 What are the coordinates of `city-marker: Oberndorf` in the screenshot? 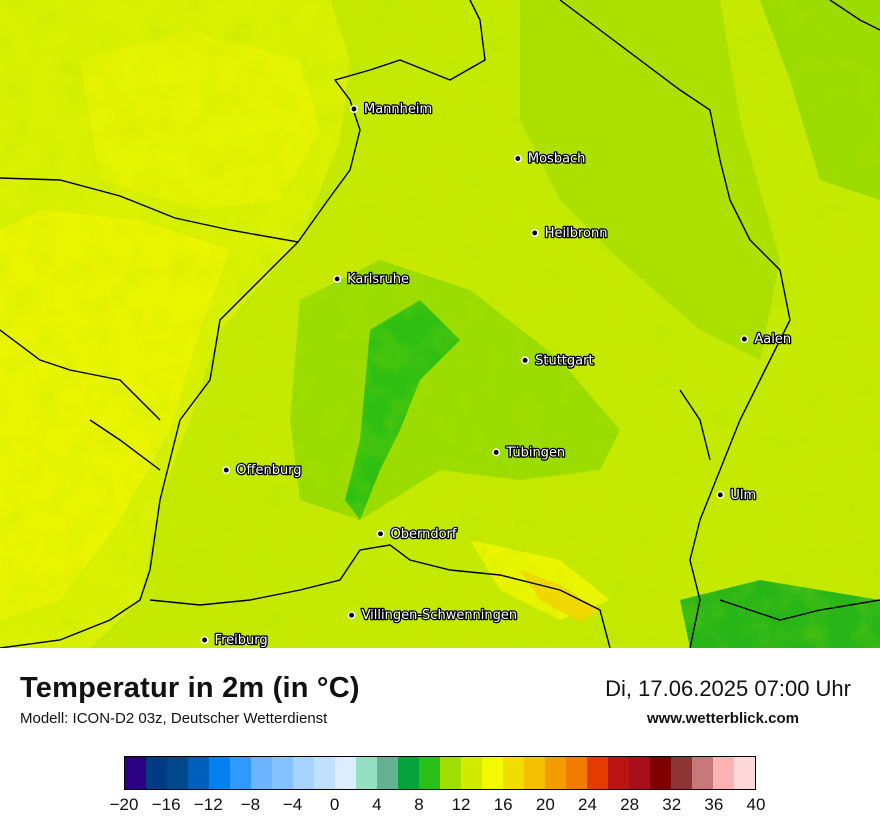 It's located at (417, 534).